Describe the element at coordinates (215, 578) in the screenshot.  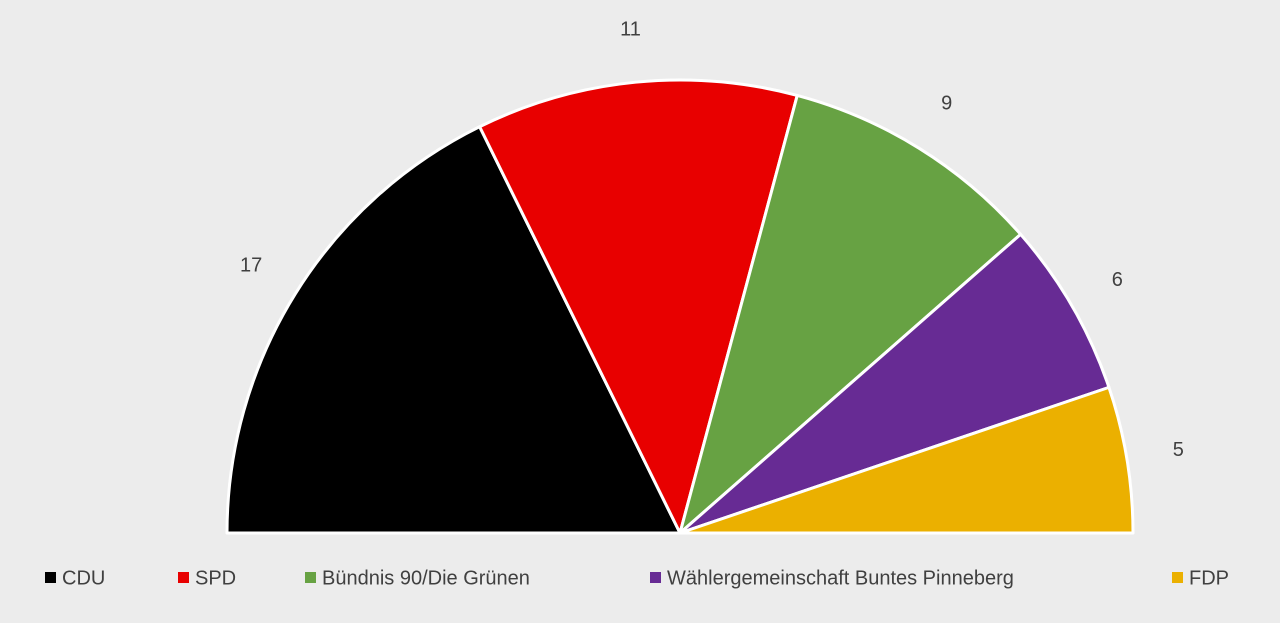
I see `legend-label: SPD` at that location.